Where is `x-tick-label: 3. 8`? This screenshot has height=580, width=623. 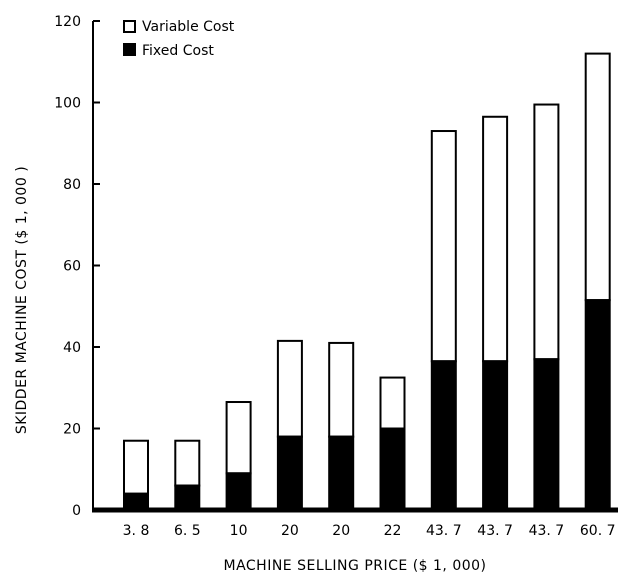
x-tick-label: 3. 8 is located at coordinates (136, 531).